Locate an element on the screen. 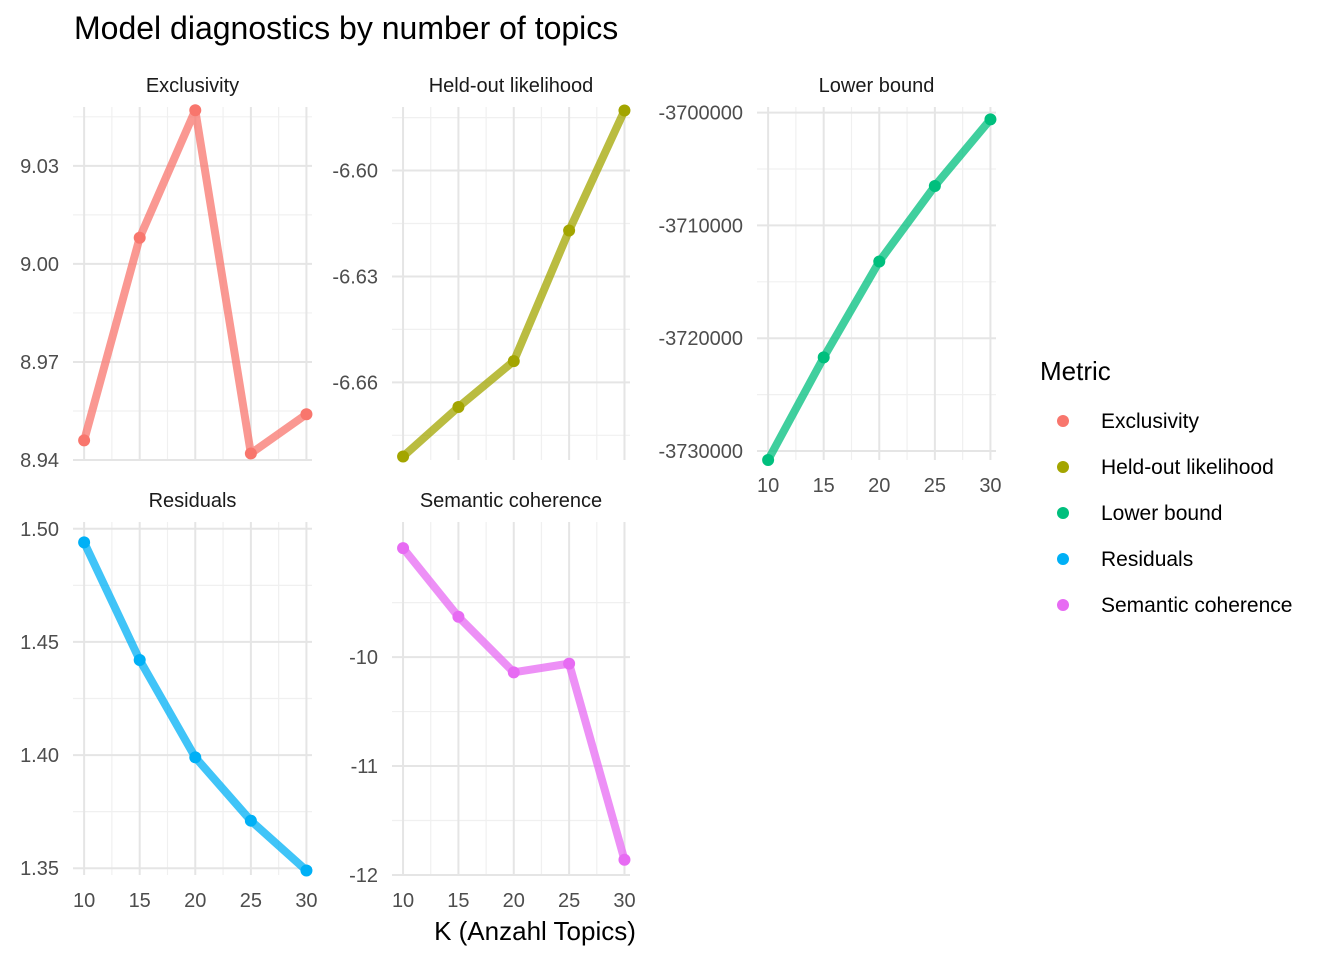 This screenshot has height=960, width=1344. y-tick-label: -3700000 is located at coordinates (700, 114).